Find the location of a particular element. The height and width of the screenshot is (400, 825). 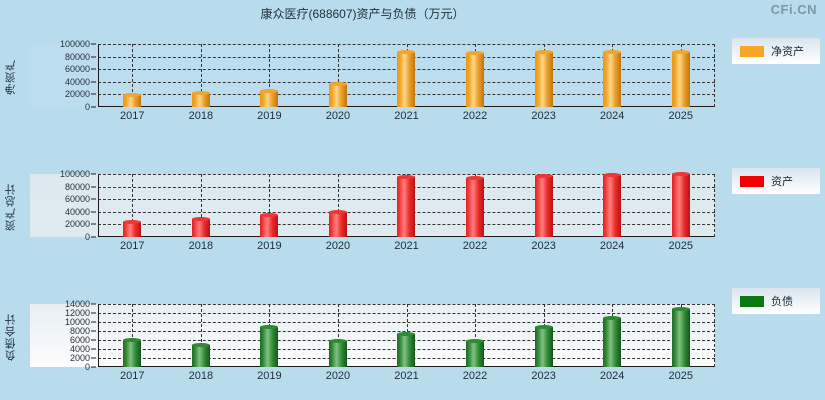

y-tick-label: 10000 is located at coordinates (77, 322).